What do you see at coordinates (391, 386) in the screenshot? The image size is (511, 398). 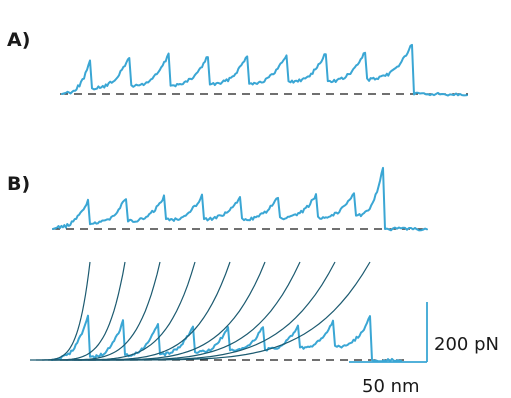 I see `distance-scale-label: 50 nm` at bounding box center [391, 386].